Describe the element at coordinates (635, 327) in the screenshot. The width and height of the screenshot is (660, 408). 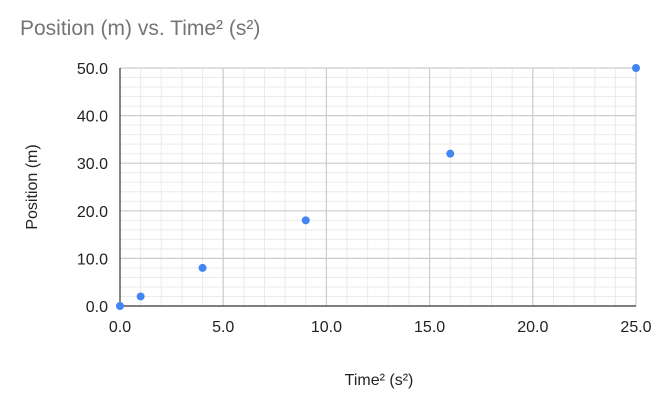
I see `x-tick-label: 25.0` at that location.